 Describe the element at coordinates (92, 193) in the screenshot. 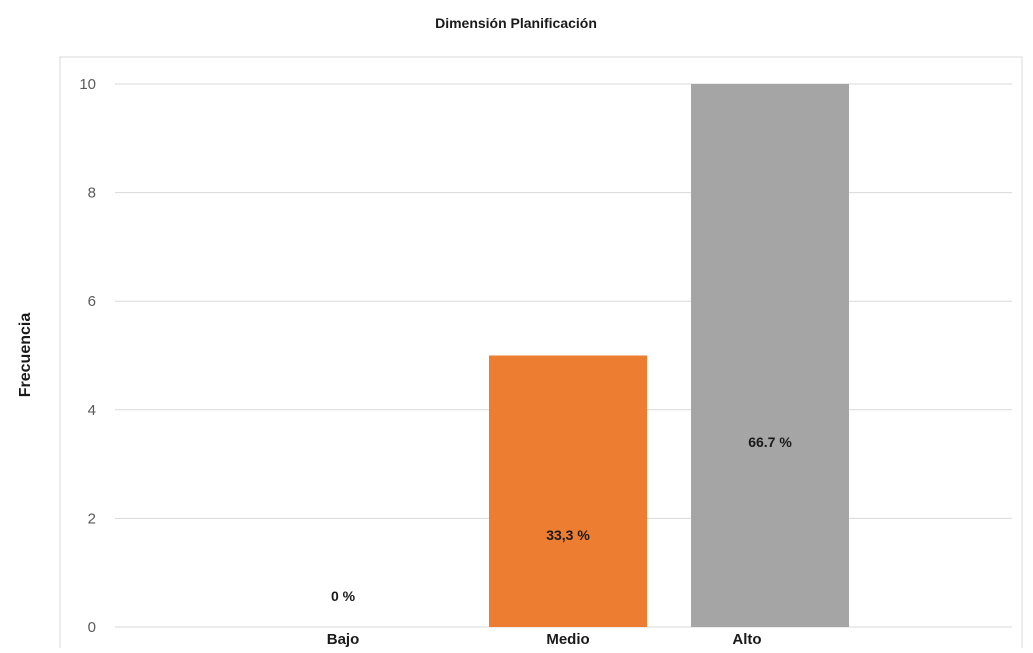

I see `y-tick-label-8: 8` at that location.